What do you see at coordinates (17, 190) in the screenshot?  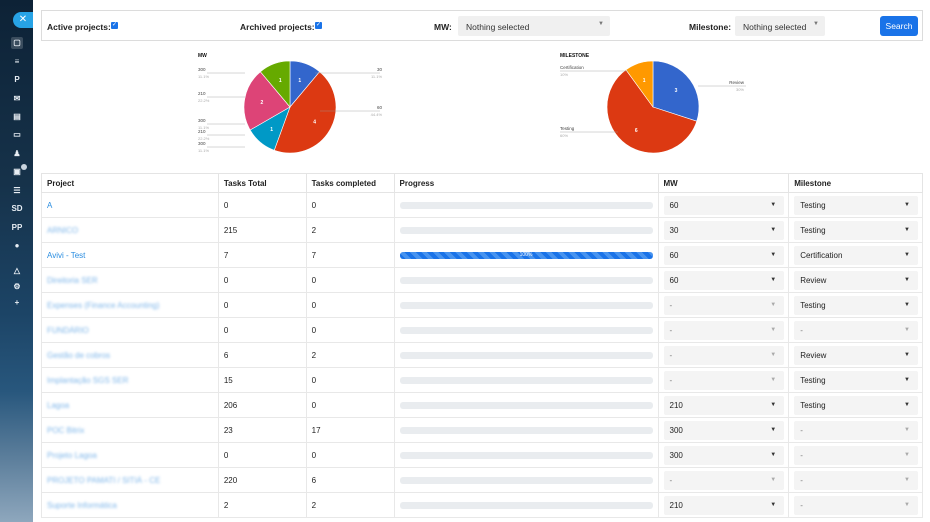 I see `document-icon: ☰` at bounding box center [17, 190].